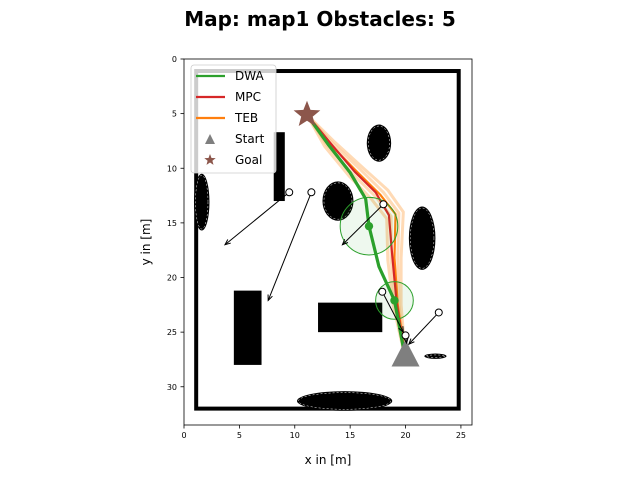  What do you see at coordinates (461, 435) in the screenshot?
I see `x-tick-label: 25` at bounding box center [461, 435].